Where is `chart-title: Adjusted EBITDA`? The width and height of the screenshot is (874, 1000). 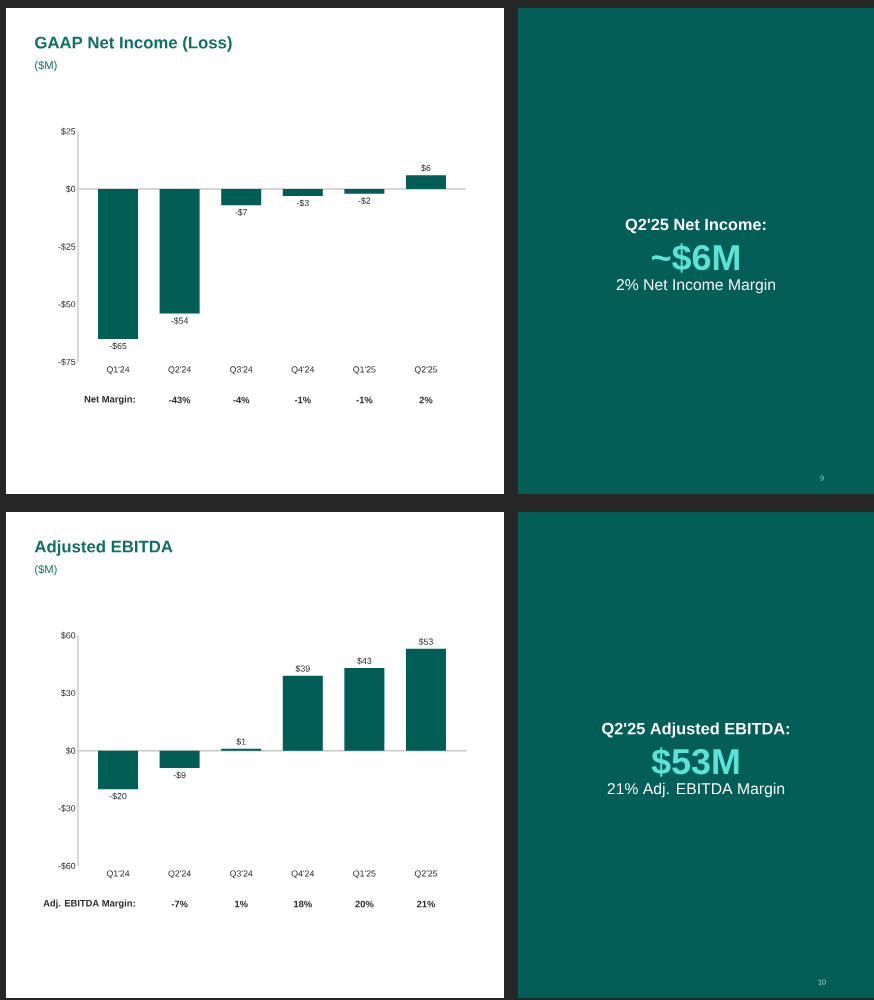 chart-title: Adjusted EBITDA is located at coordinates (103, 548).